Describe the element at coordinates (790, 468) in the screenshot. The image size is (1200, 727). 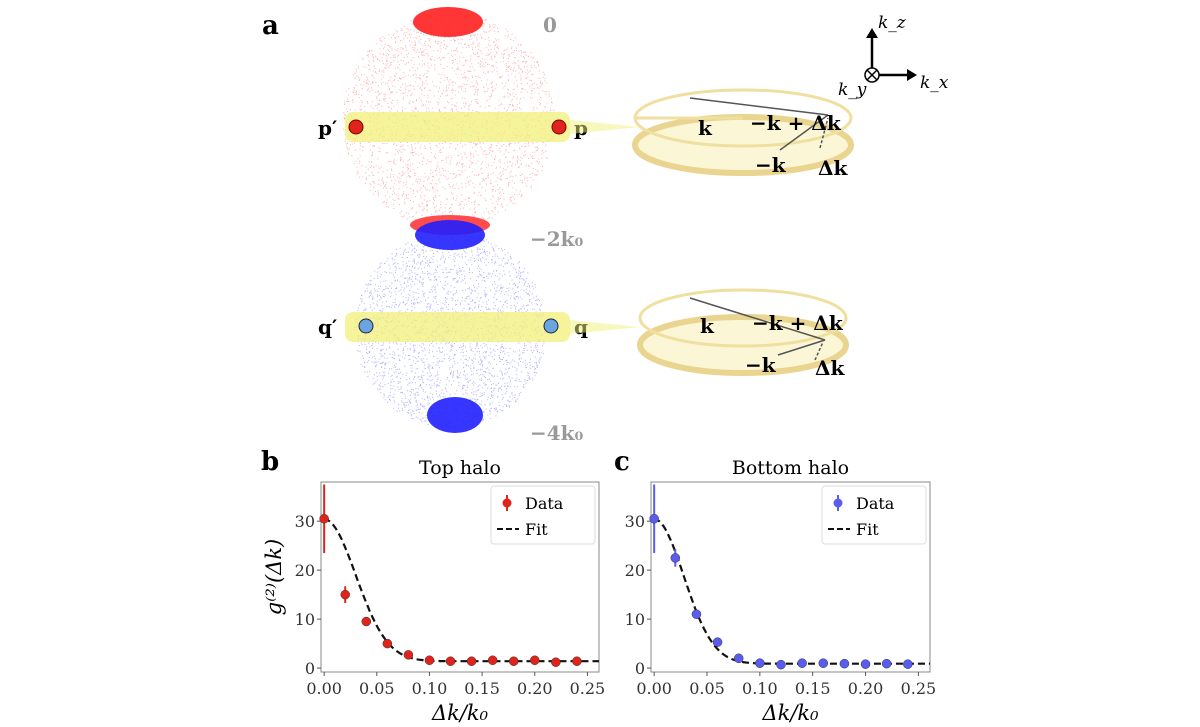
I see `plot-title: Bottom halo` at that location.